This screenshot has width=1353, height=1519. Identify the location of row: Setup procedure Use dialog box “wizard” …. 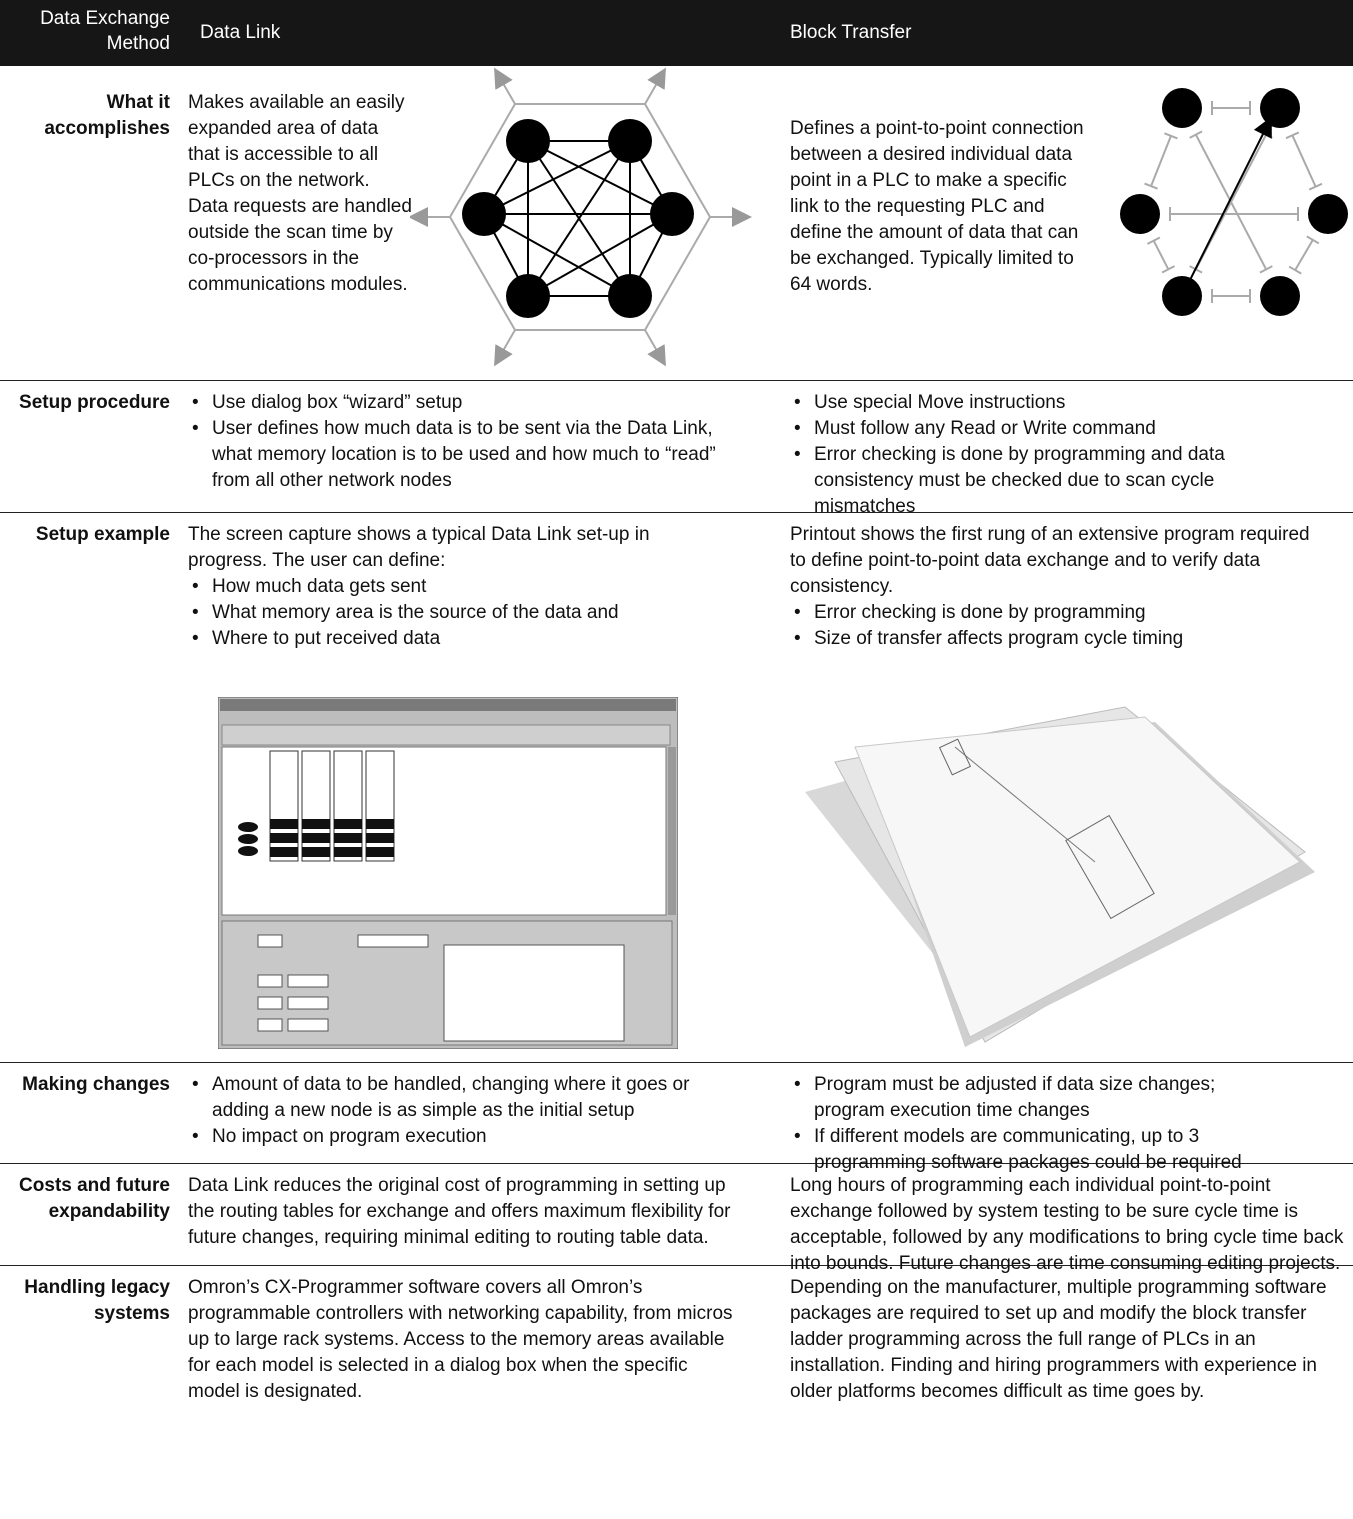
(676, 448).